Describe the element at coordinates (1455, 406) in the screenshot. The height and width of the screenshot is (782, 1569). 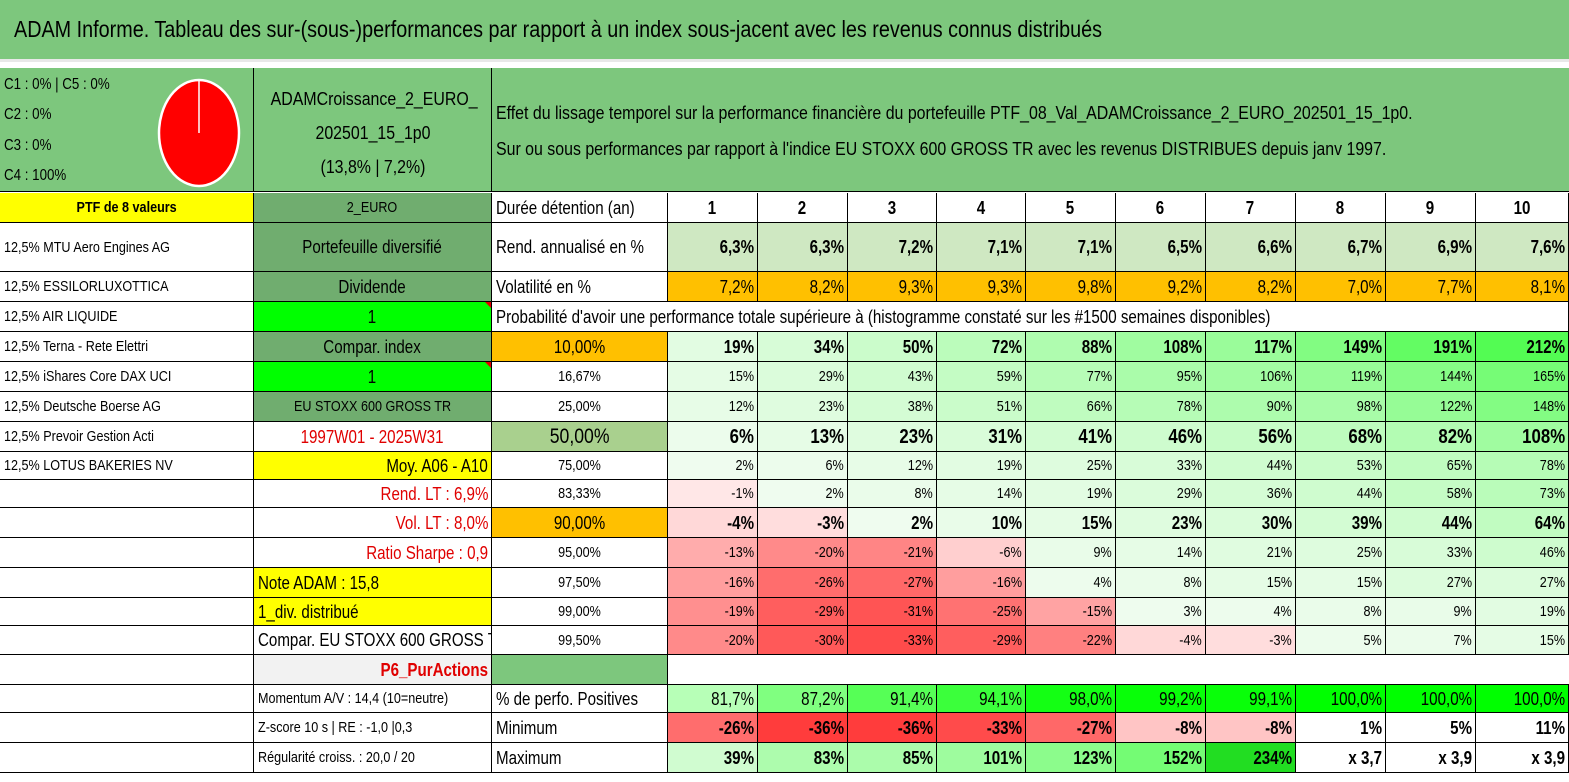
I see `prob-2-y9-text: 122%` at that location.